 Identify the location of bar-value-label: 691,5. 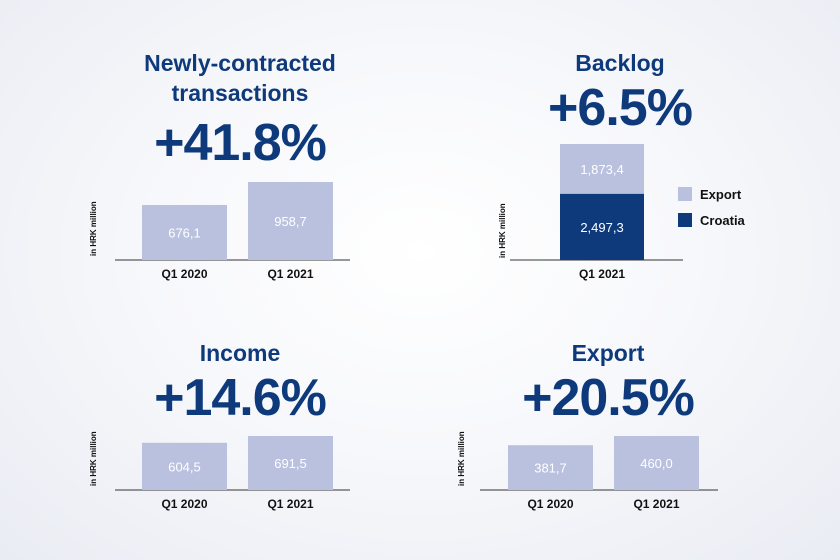
(290, 463).